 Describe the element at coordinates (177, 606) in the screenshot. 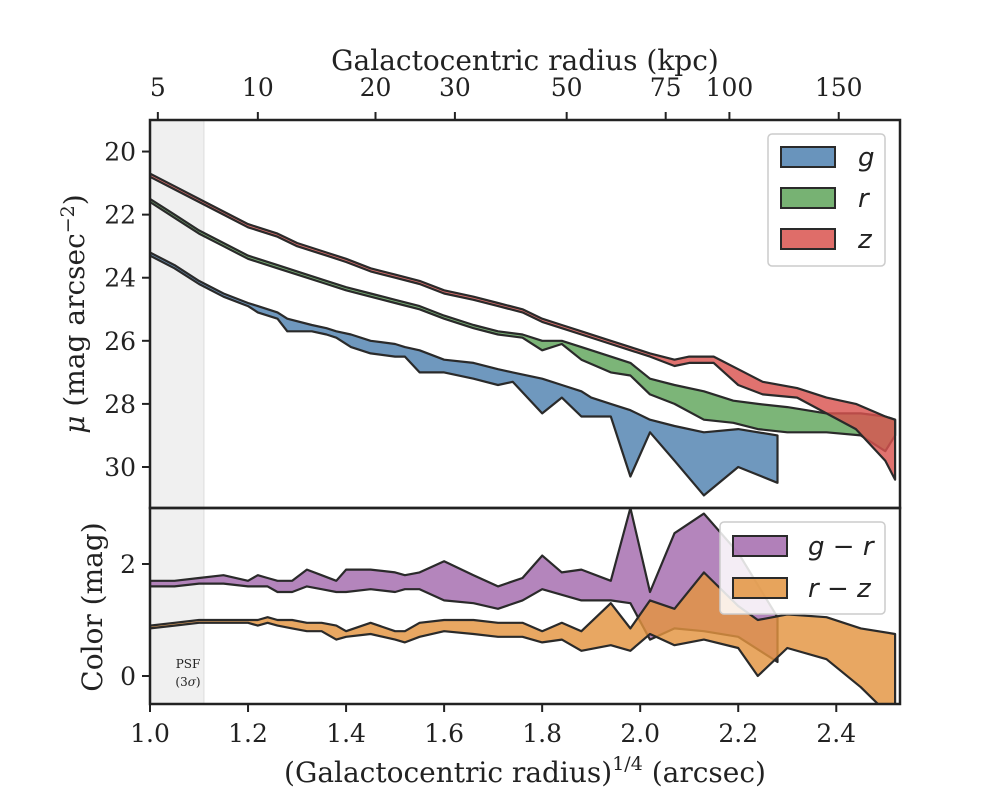

I see `psf-shaded-region-bottom` at that location.